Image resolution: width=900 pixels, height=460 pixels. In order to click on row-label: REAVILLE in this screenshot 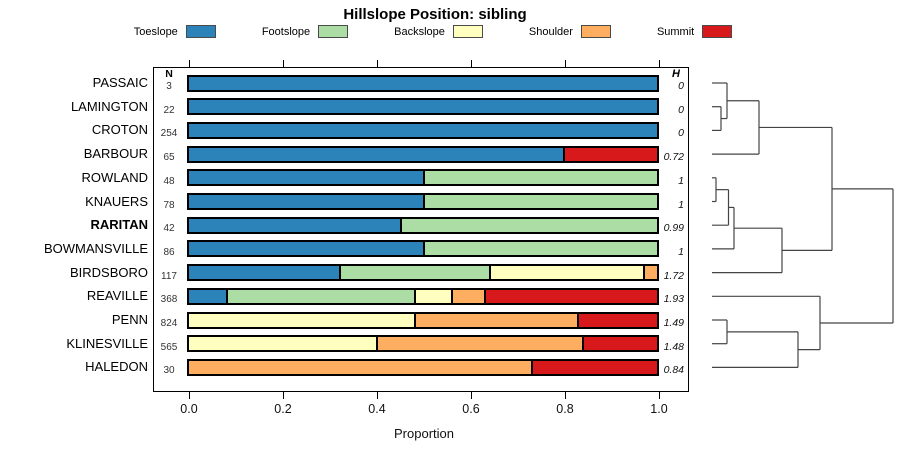, I will do `click(117, 296)`.